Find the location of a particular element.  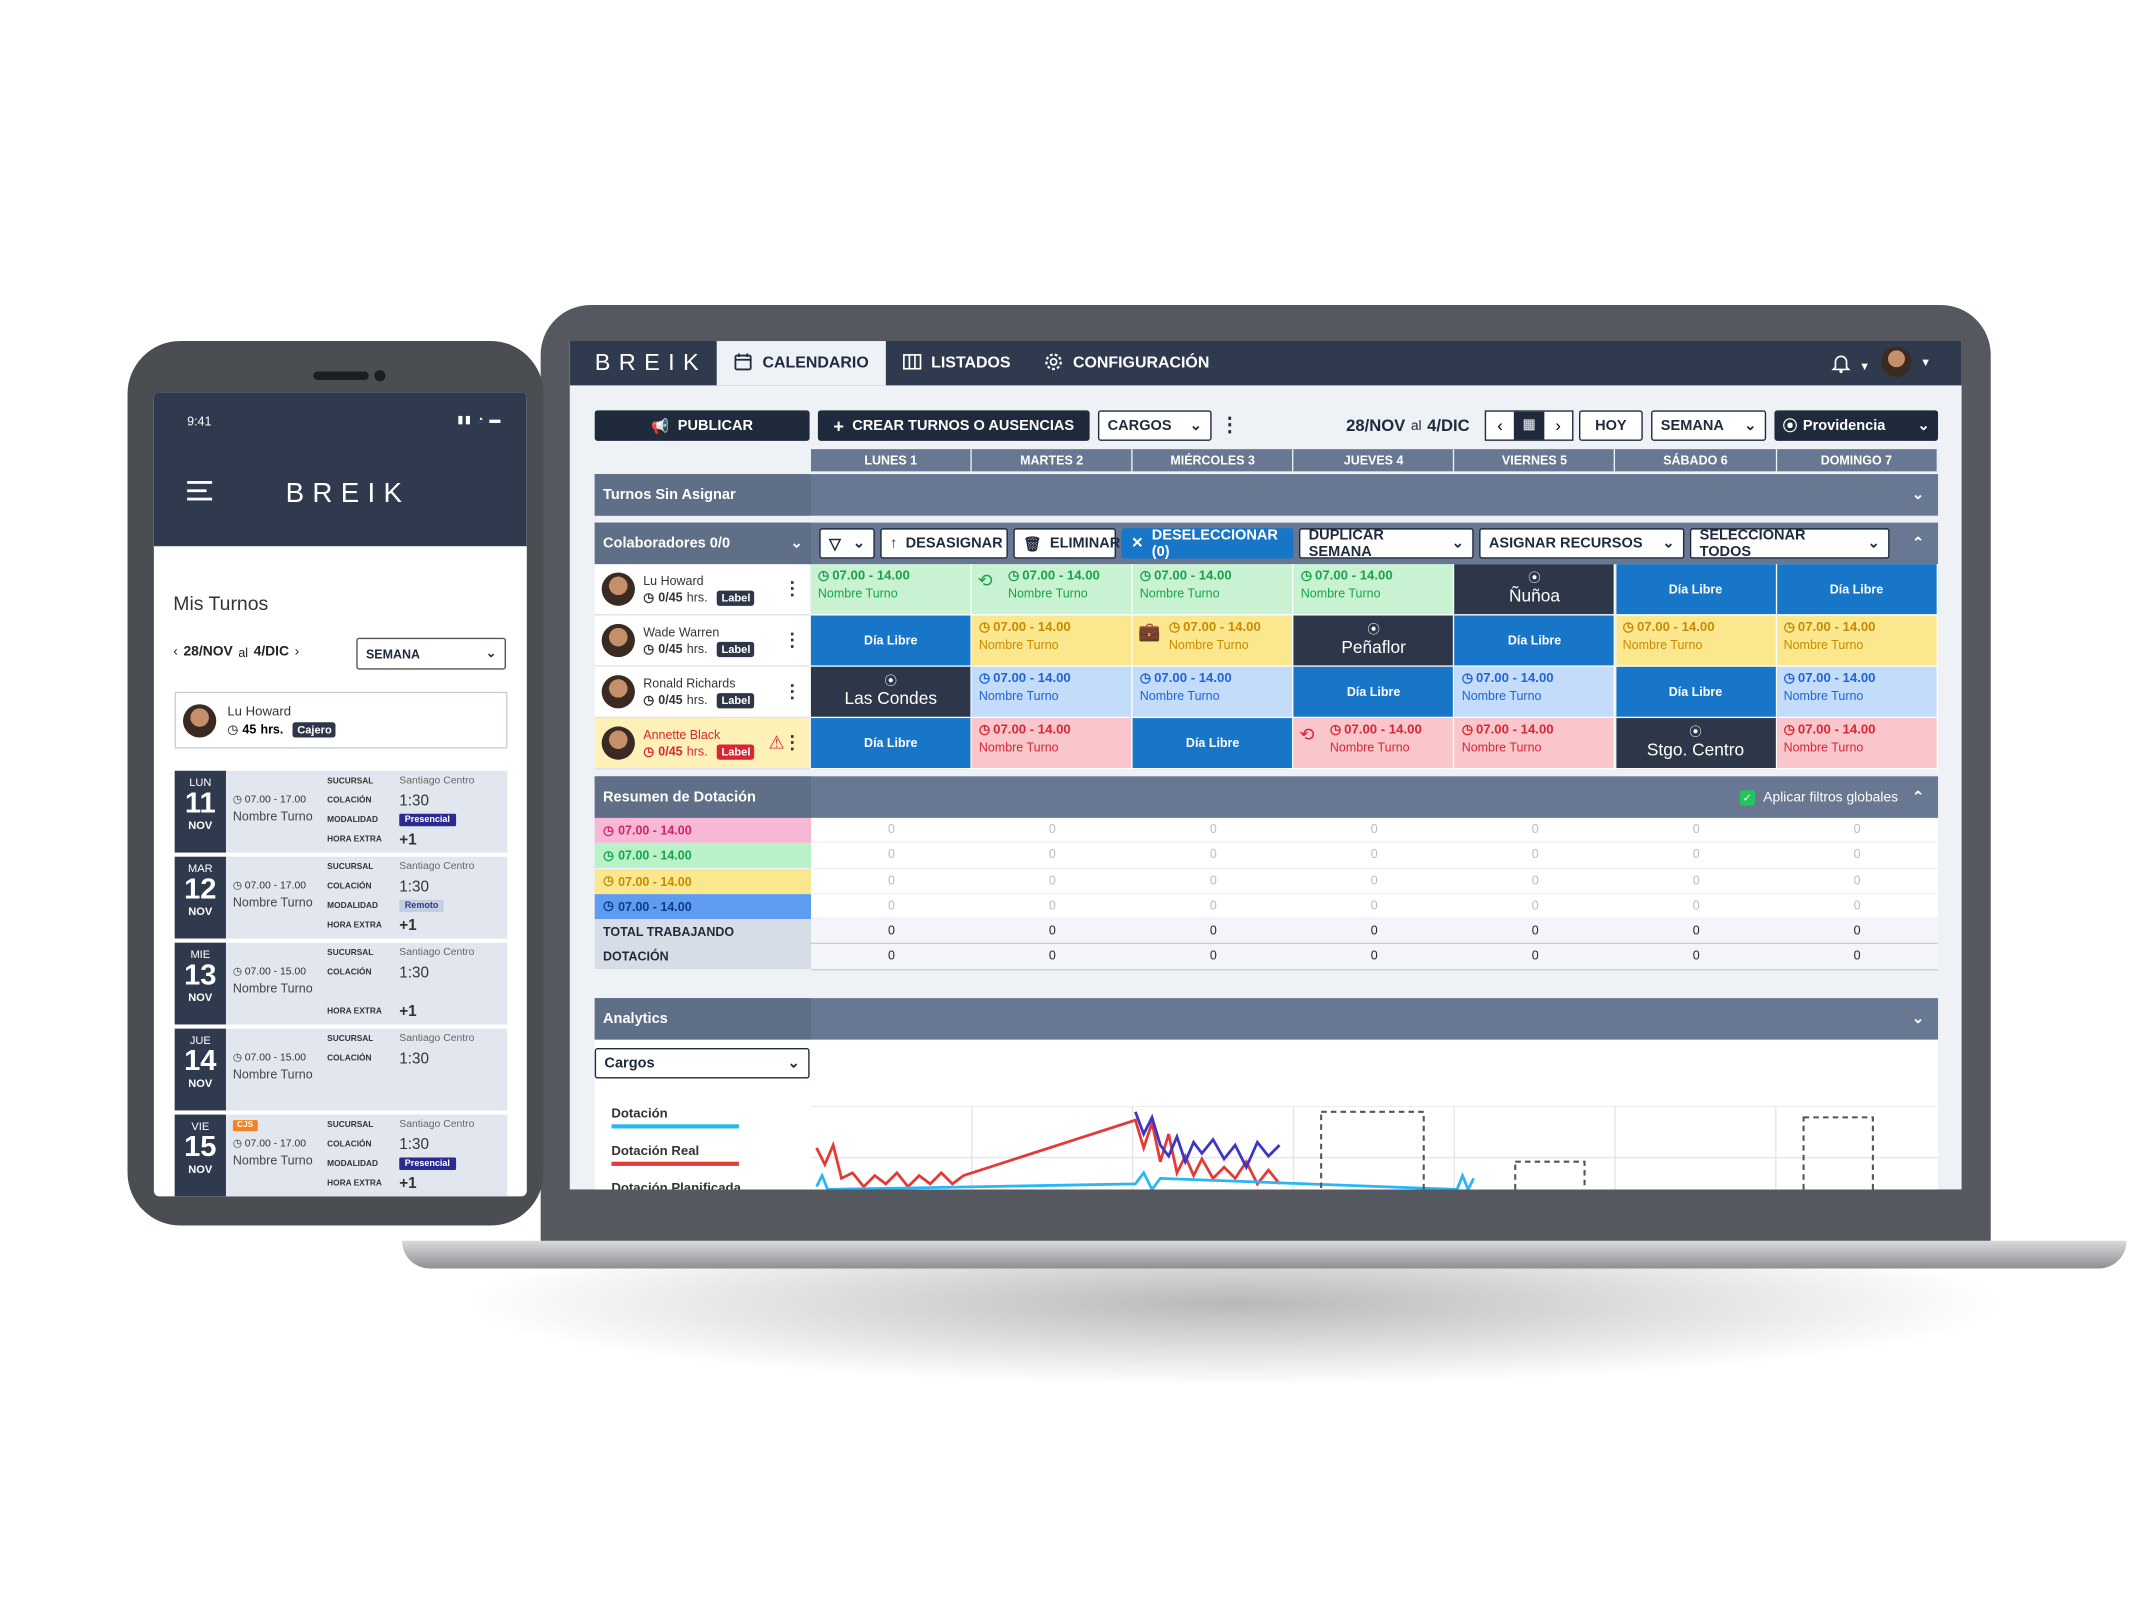

tab-listados: LISTADOS is located at coordinates (956, 363).